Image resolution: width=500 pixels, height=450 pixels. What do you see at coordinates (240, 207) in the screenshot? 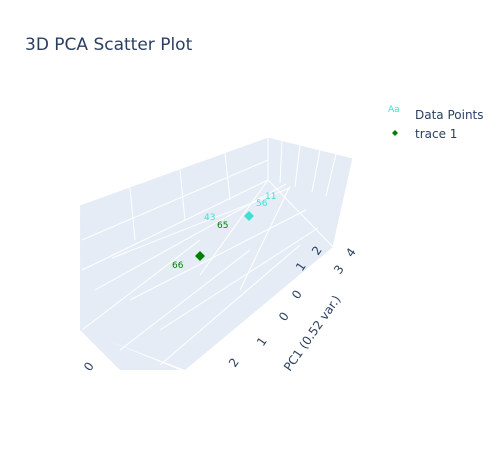
I see `series-data-points: 11 56 43` at bounding box center [240, 207].